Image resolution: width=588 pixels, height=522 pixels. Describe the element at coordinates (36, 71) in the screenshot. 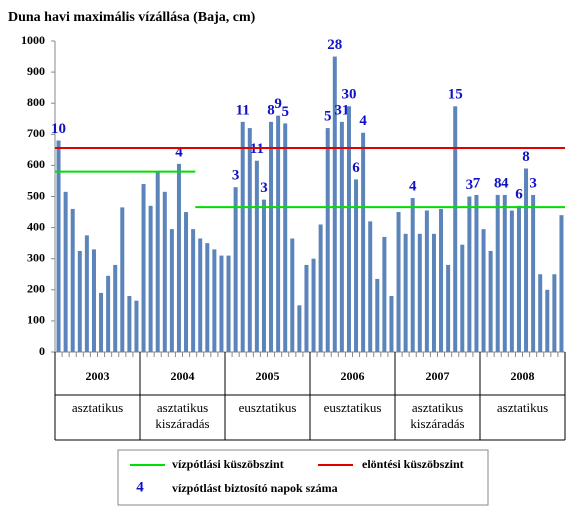

I see `y-tick-label: 900` at that location.